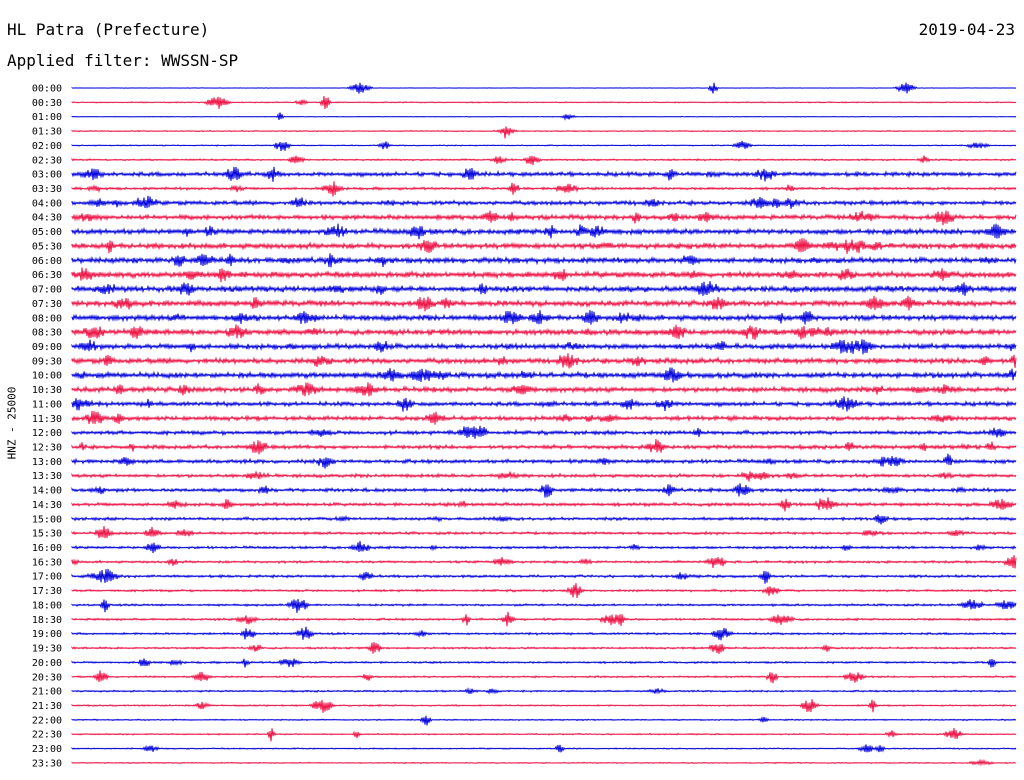  What do you see at coordinates (47, 720) in the screenshot?
I see `row-label: 22:00` at bounding box center [47, 720].